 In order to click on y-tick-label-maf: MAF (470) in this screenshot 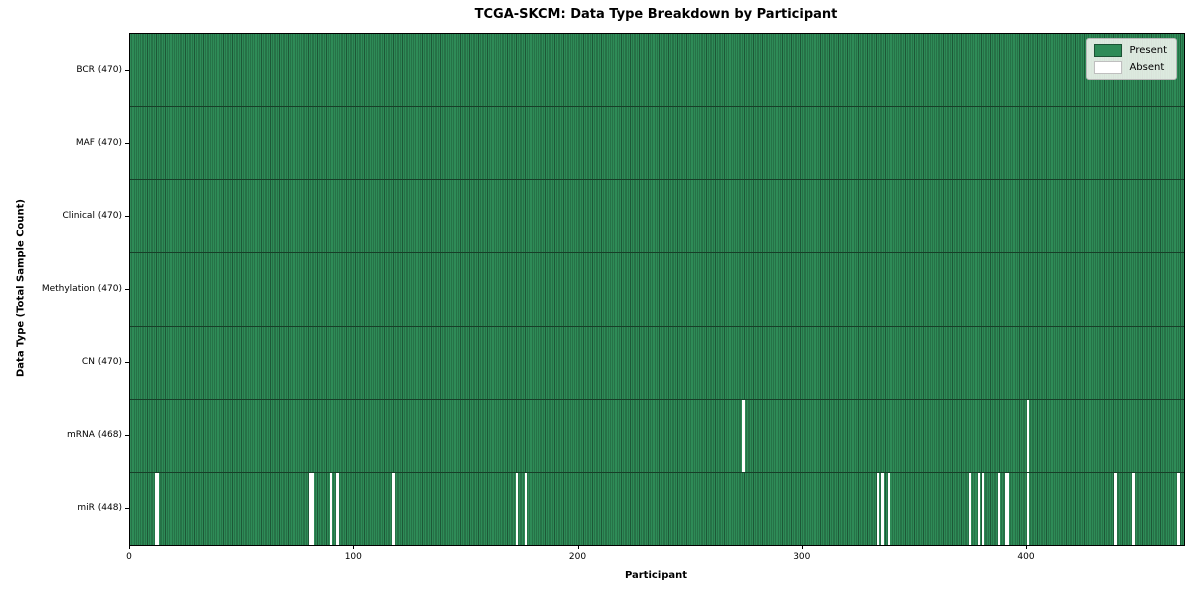, I will do `click(98, 142)`.